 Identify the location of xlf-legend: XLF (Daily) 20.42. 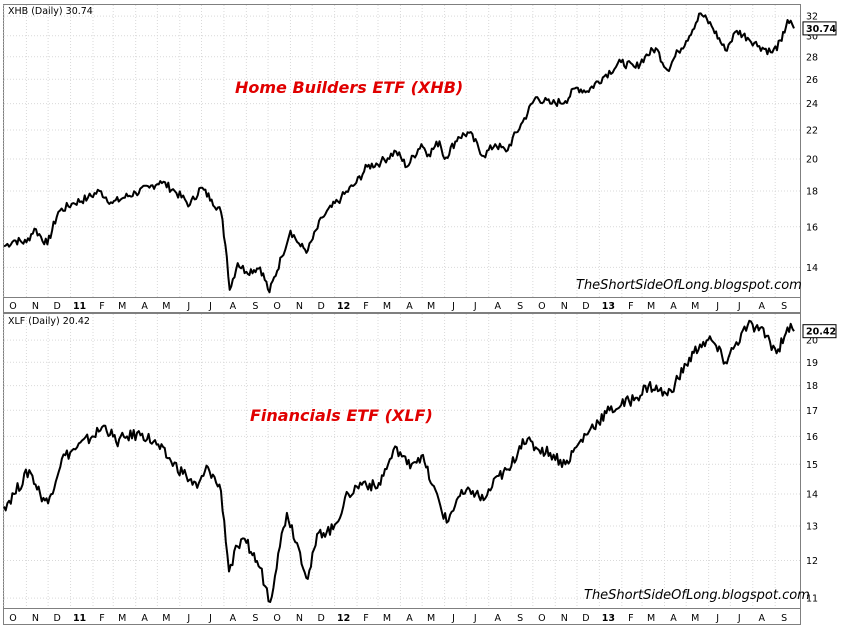
(49, 321).